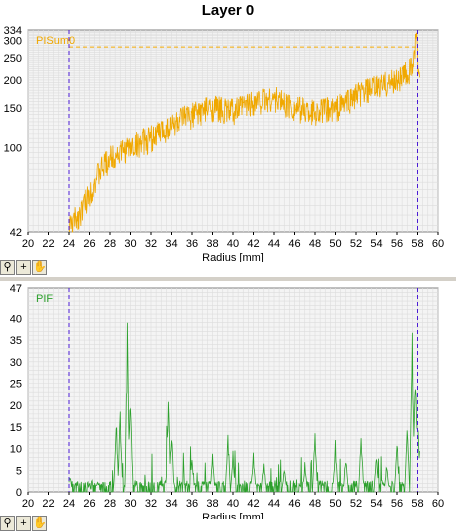 The height and width of the screenshot is (531, 456). I want to click on y-tick-label: 5, so click(19, 471).